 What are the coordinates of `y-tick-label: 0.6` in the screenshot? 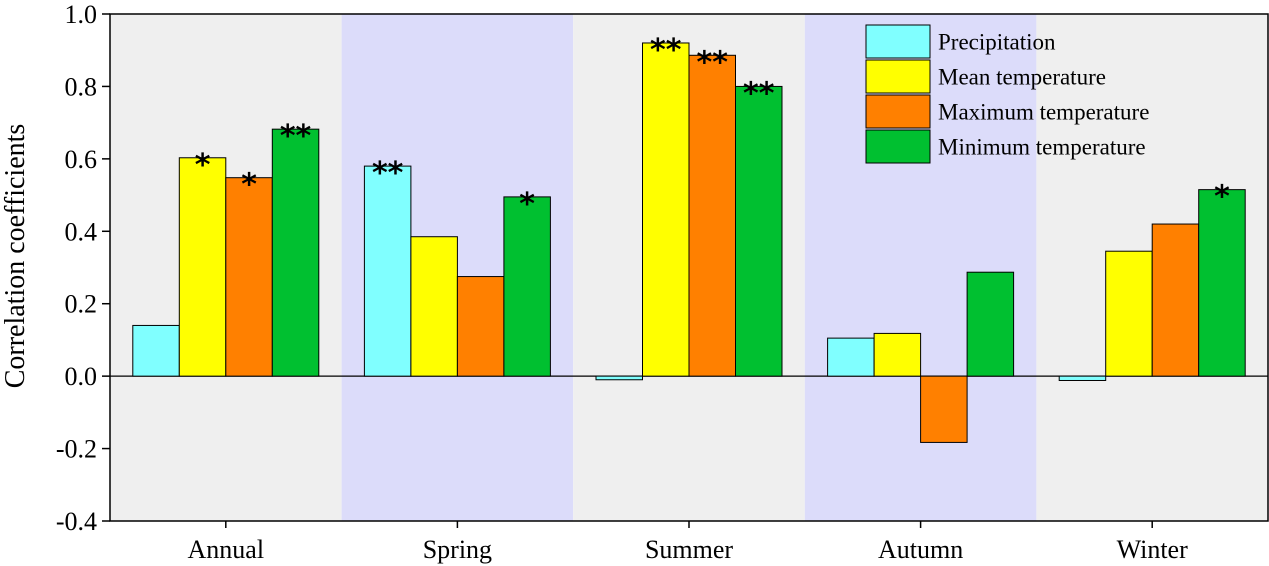 It's located at (81, 159).